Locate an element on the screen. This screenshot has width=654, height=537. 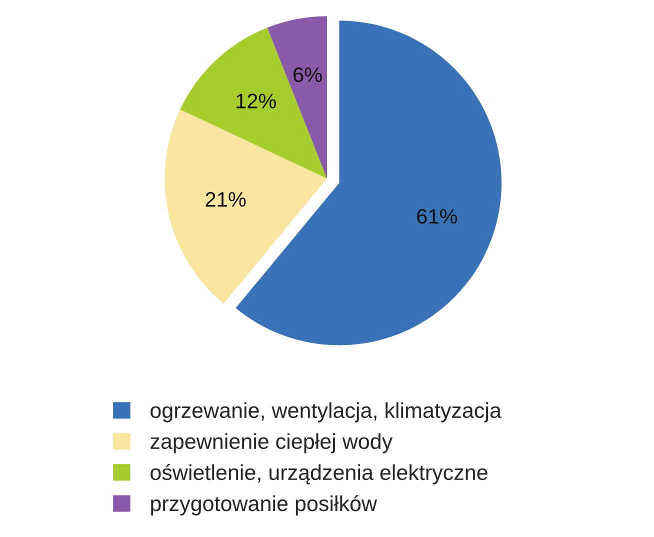
legend-label: oświetlenie, urządzenia elektryczne is located at coordinates (319, 474).